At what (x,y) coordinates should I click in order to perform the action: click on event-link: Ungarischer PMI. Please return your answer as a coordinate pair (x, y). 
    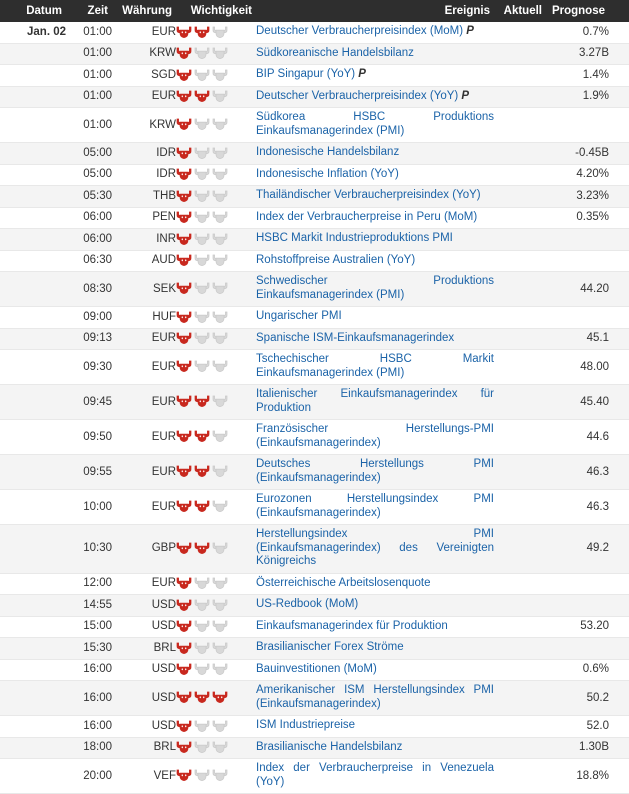
    Looking at the image, I should click on (299, 316).